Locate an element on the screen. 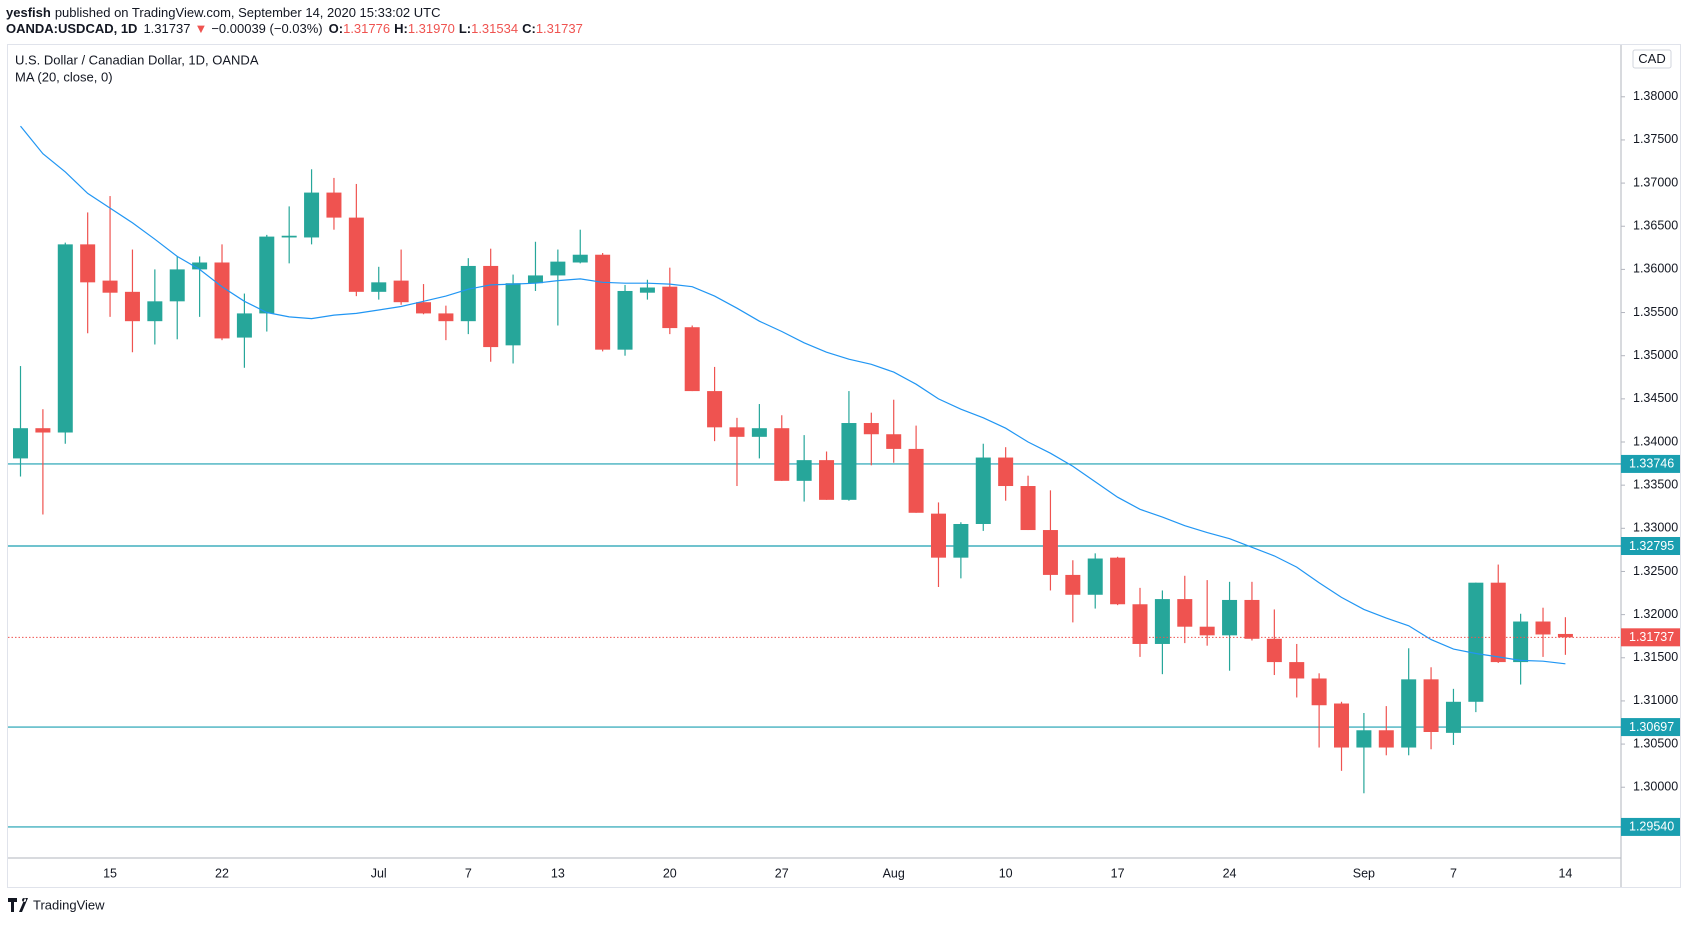 Image resolution: width=1688 pixels, height=925 pixels. high-value: 1.31970 is located at coordinates (431, 28).